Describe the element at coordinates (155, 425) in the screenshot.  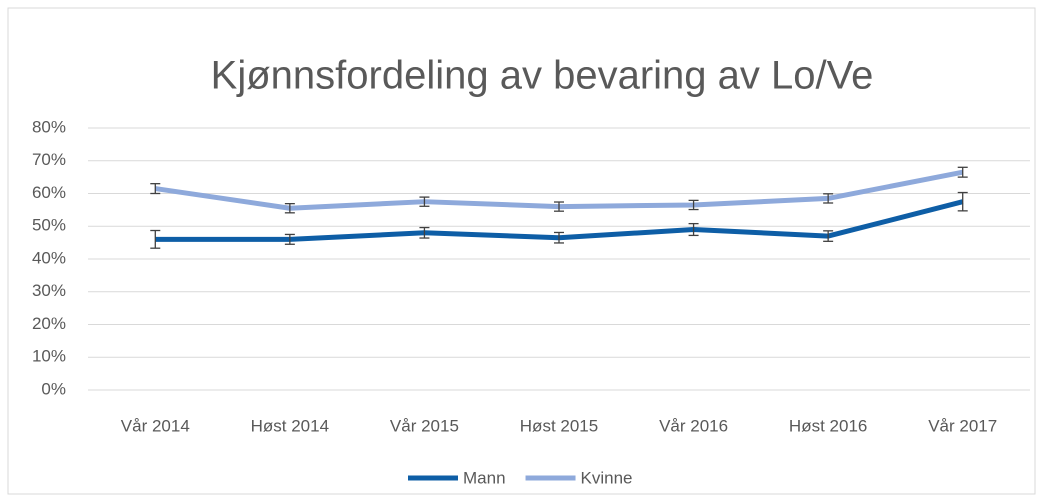
I see `x-tick-label: Vår 2014` at that location.